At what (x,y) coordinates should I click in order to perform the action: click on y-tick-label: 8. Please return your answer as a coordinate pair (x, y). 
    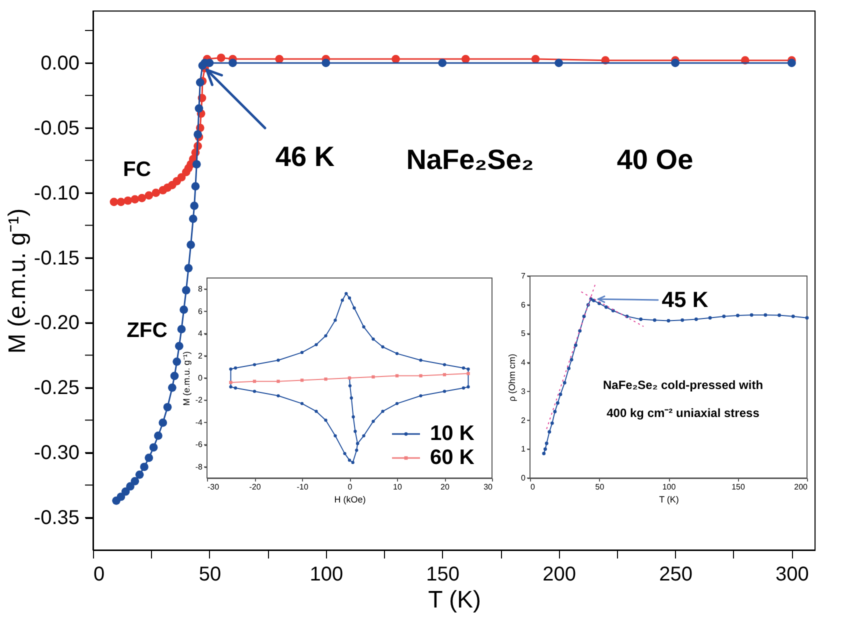
    Looking at the image, I should click on (201, 289).